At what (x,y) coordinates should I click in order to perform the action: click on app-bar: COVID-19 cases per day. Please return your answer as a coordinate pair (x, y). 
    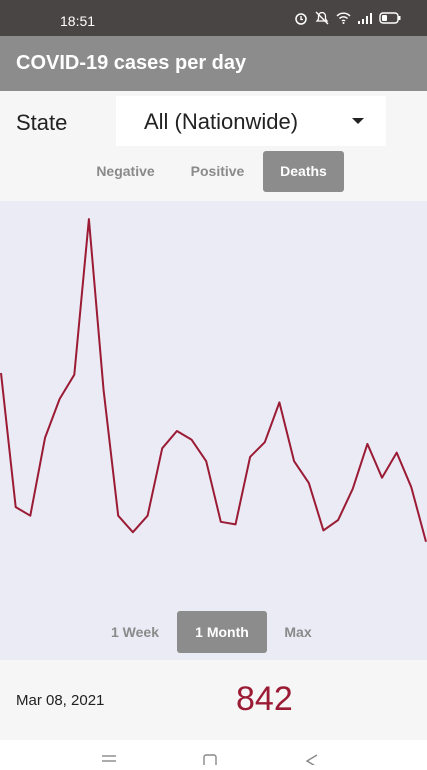
    Looking at the image, I should click on (213, 63).